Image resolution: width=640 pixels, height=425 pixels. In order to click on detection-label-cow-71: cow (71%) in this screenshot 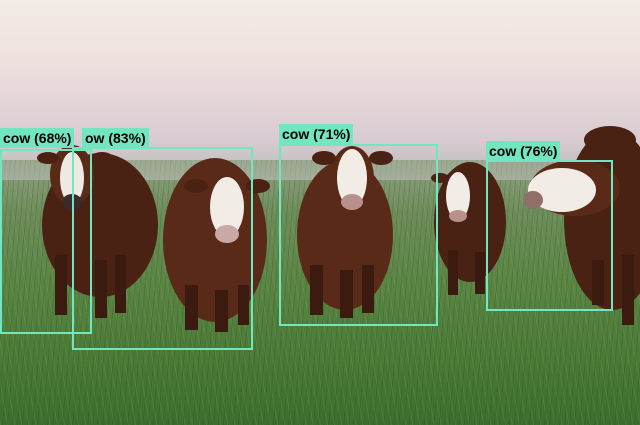, I will do `click(316, 134)`.